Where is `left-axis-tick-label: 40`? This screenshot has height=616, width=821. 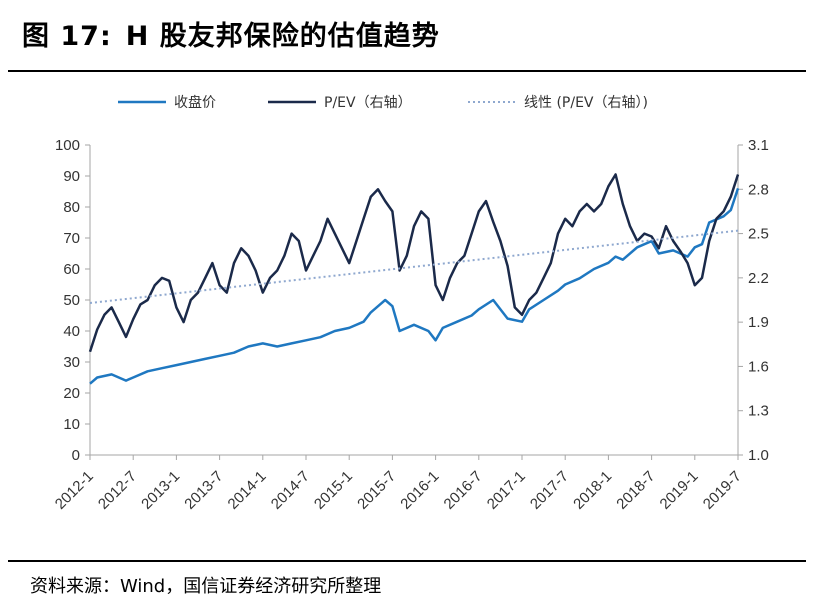 left-axis-tick-label: 40 is located at coordinates (71, 331).